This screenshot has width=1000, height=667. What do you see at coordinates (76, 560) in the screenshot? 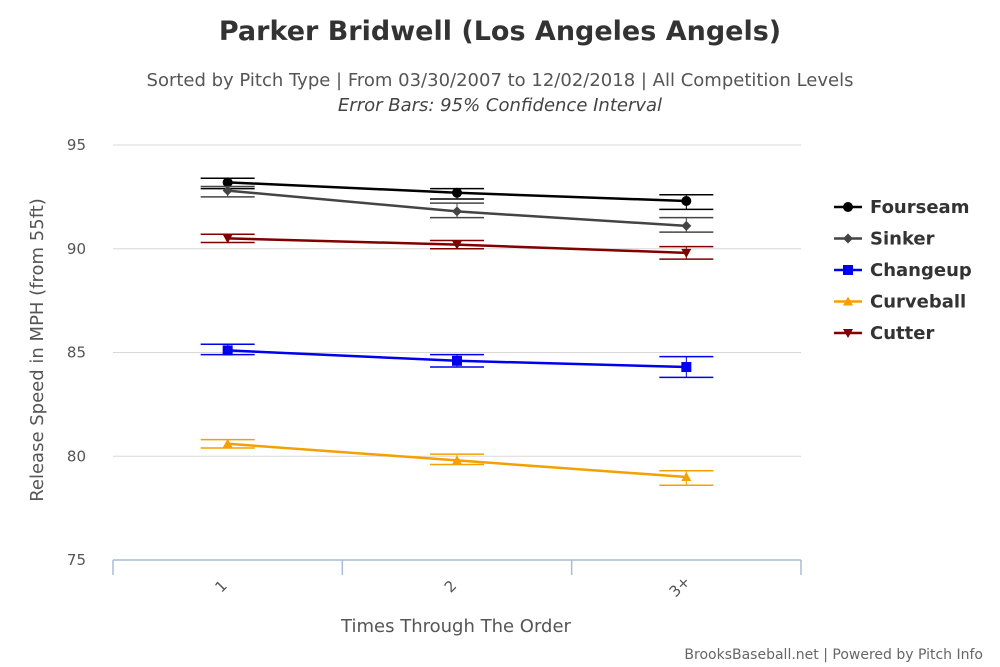
I see `y-tick-label: 75` at bounding box center [76, 560].